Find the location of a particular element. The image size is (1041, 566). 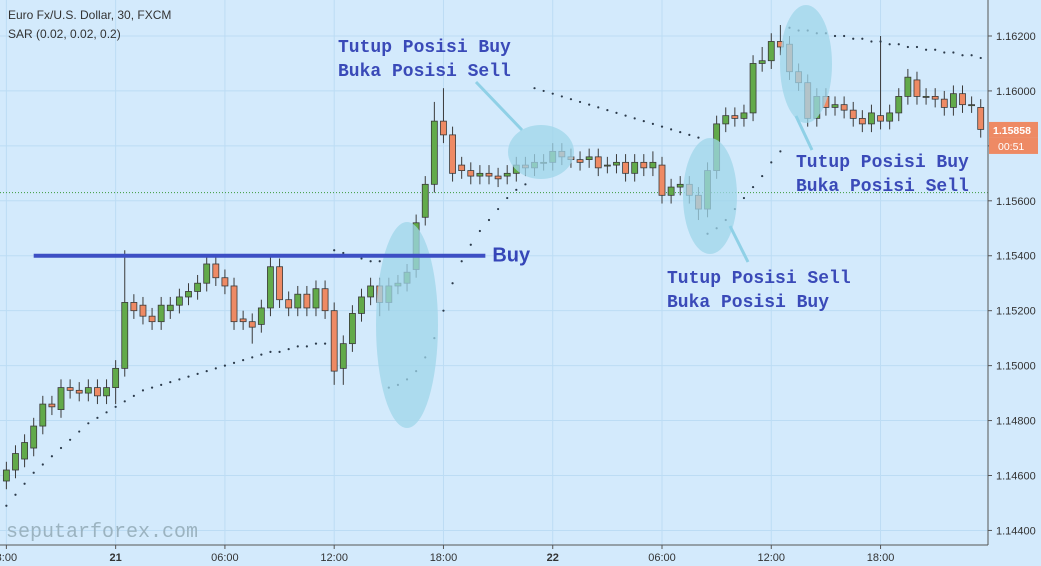

y-tick-label: 1.14800 is located at coordinates (1016, 422).